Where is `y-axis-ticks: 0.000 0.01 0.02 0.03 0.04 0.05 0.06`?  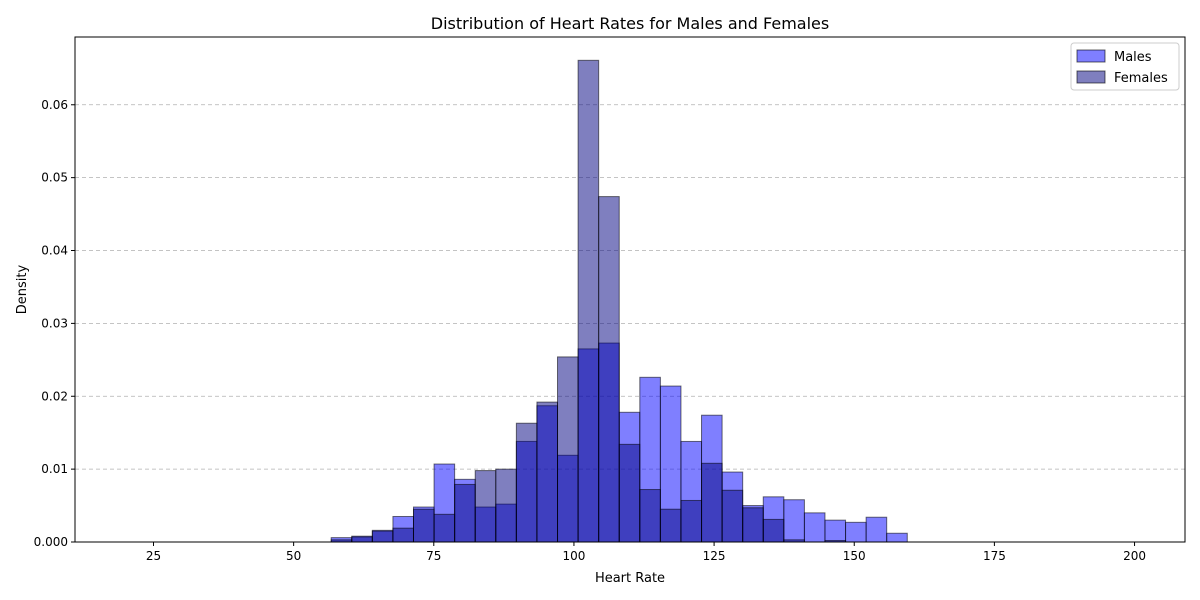 y-axis-ticks: 0.000 0.01 0.02 0.03 0.04 0.05 0.06 is located at coordinates (54, 323).